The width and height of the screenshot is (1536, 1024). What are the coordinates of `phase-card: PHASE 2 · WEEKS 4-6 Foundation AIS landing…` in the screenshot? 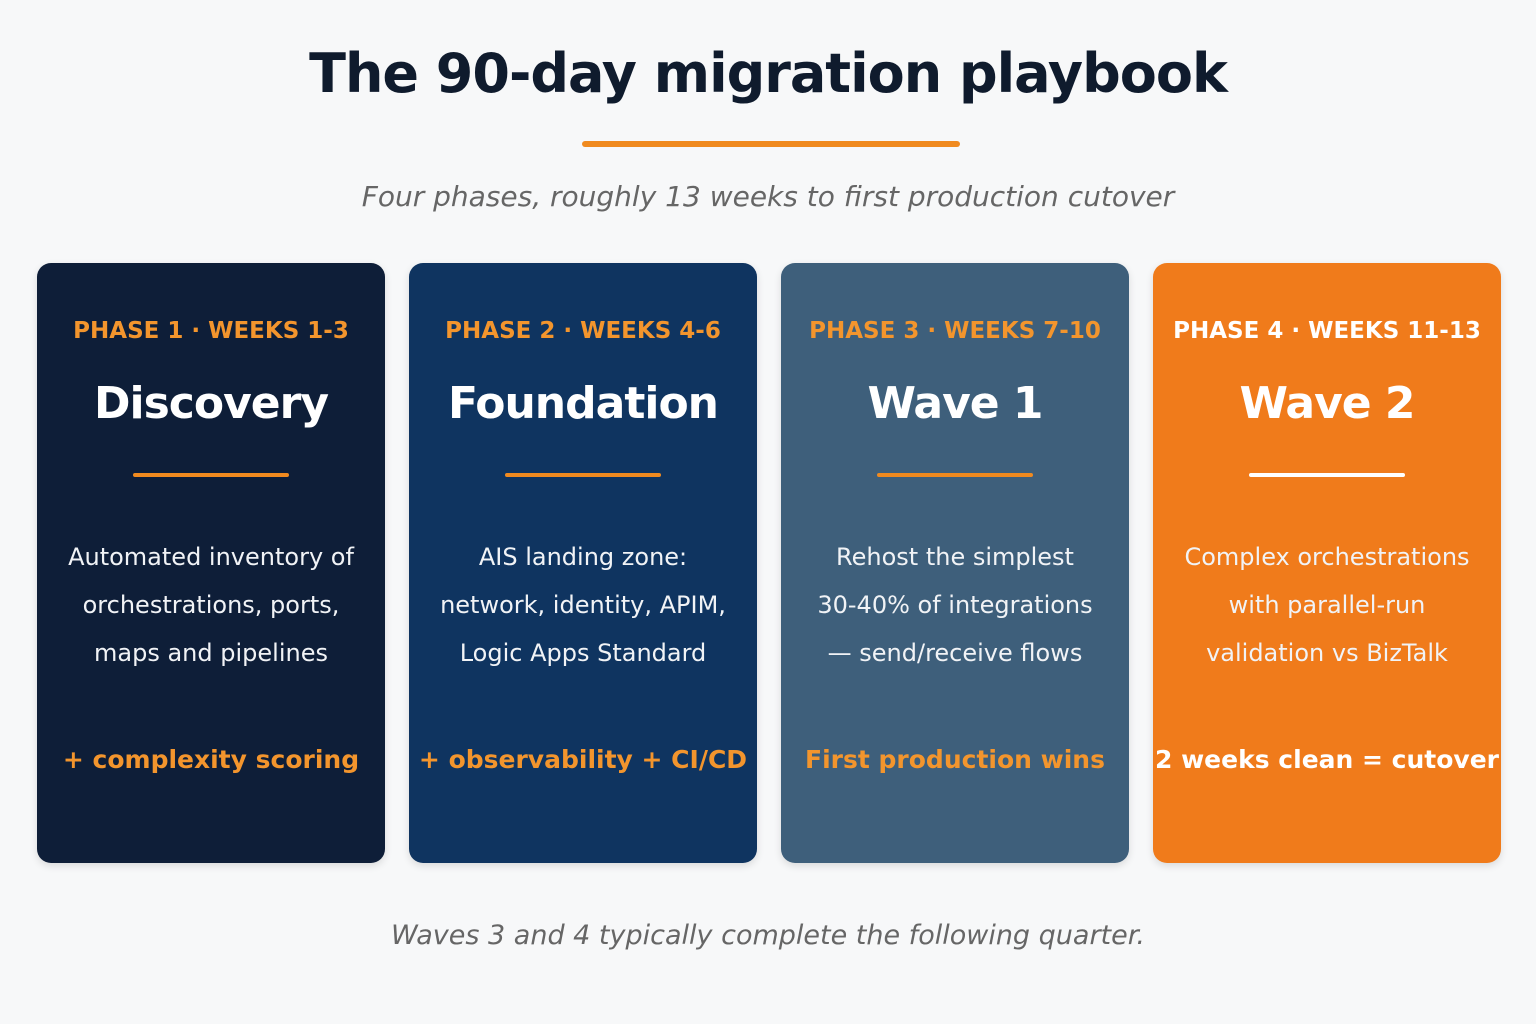 It's located at (583, 563).